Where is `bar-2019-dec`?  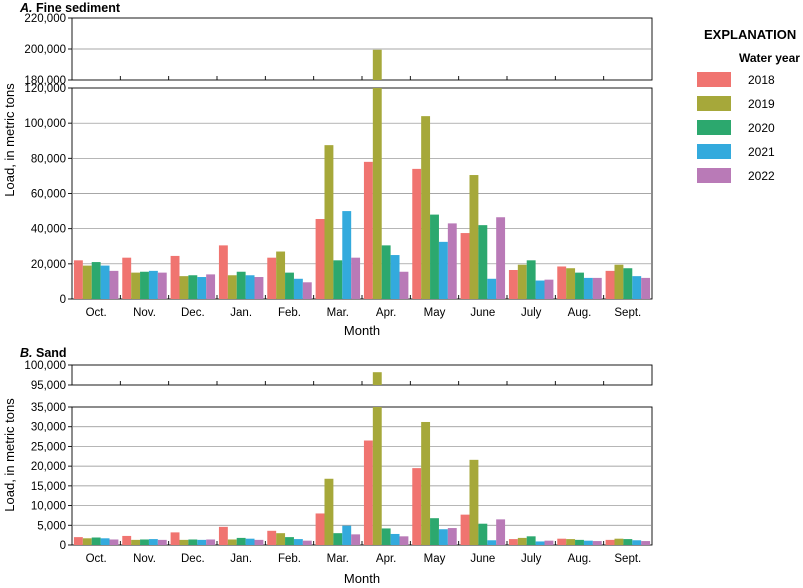 bar-2019-dec is located at coordinates (184, 542).